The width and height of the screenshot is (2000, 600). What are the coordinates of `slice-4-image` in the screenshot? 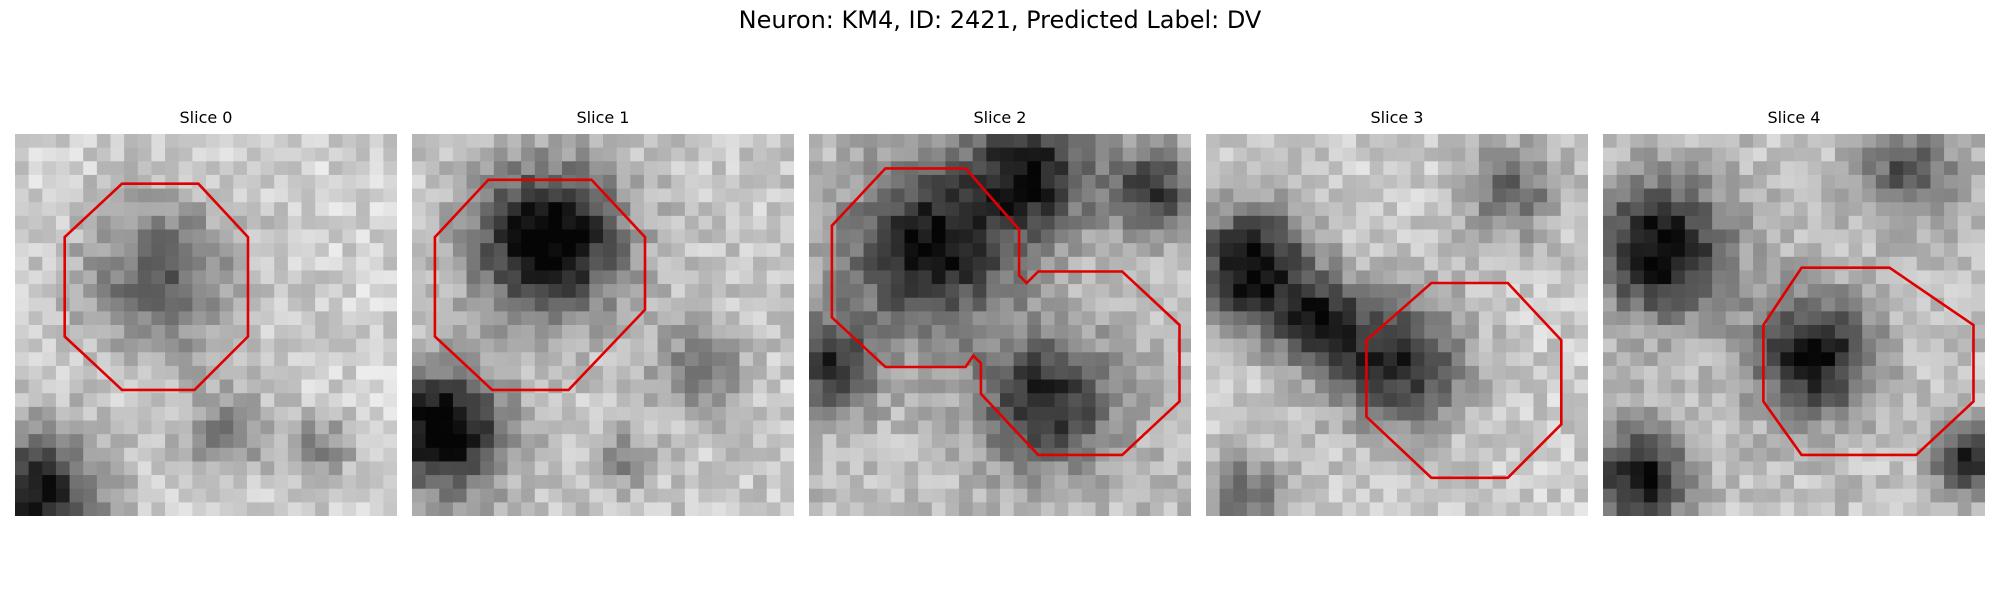 It's located at (1794, 325).